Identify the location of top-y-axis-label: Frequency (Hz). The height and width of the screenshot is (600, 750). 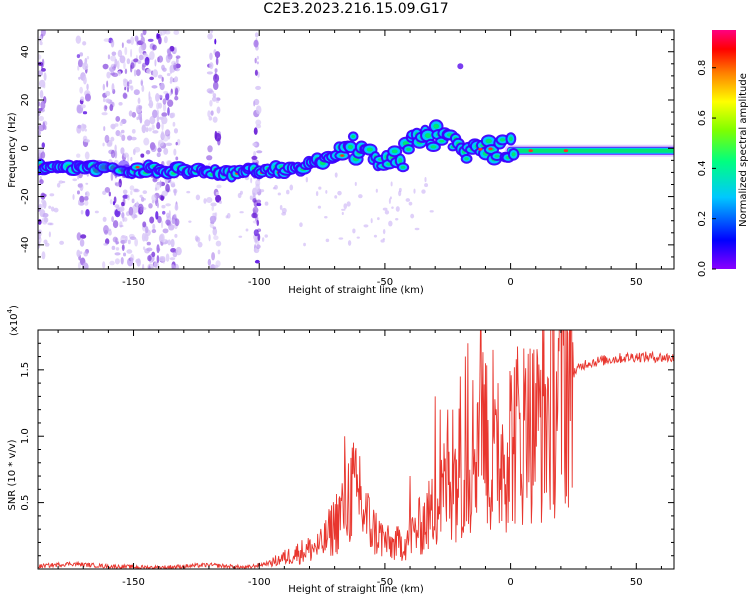
(12, 150).